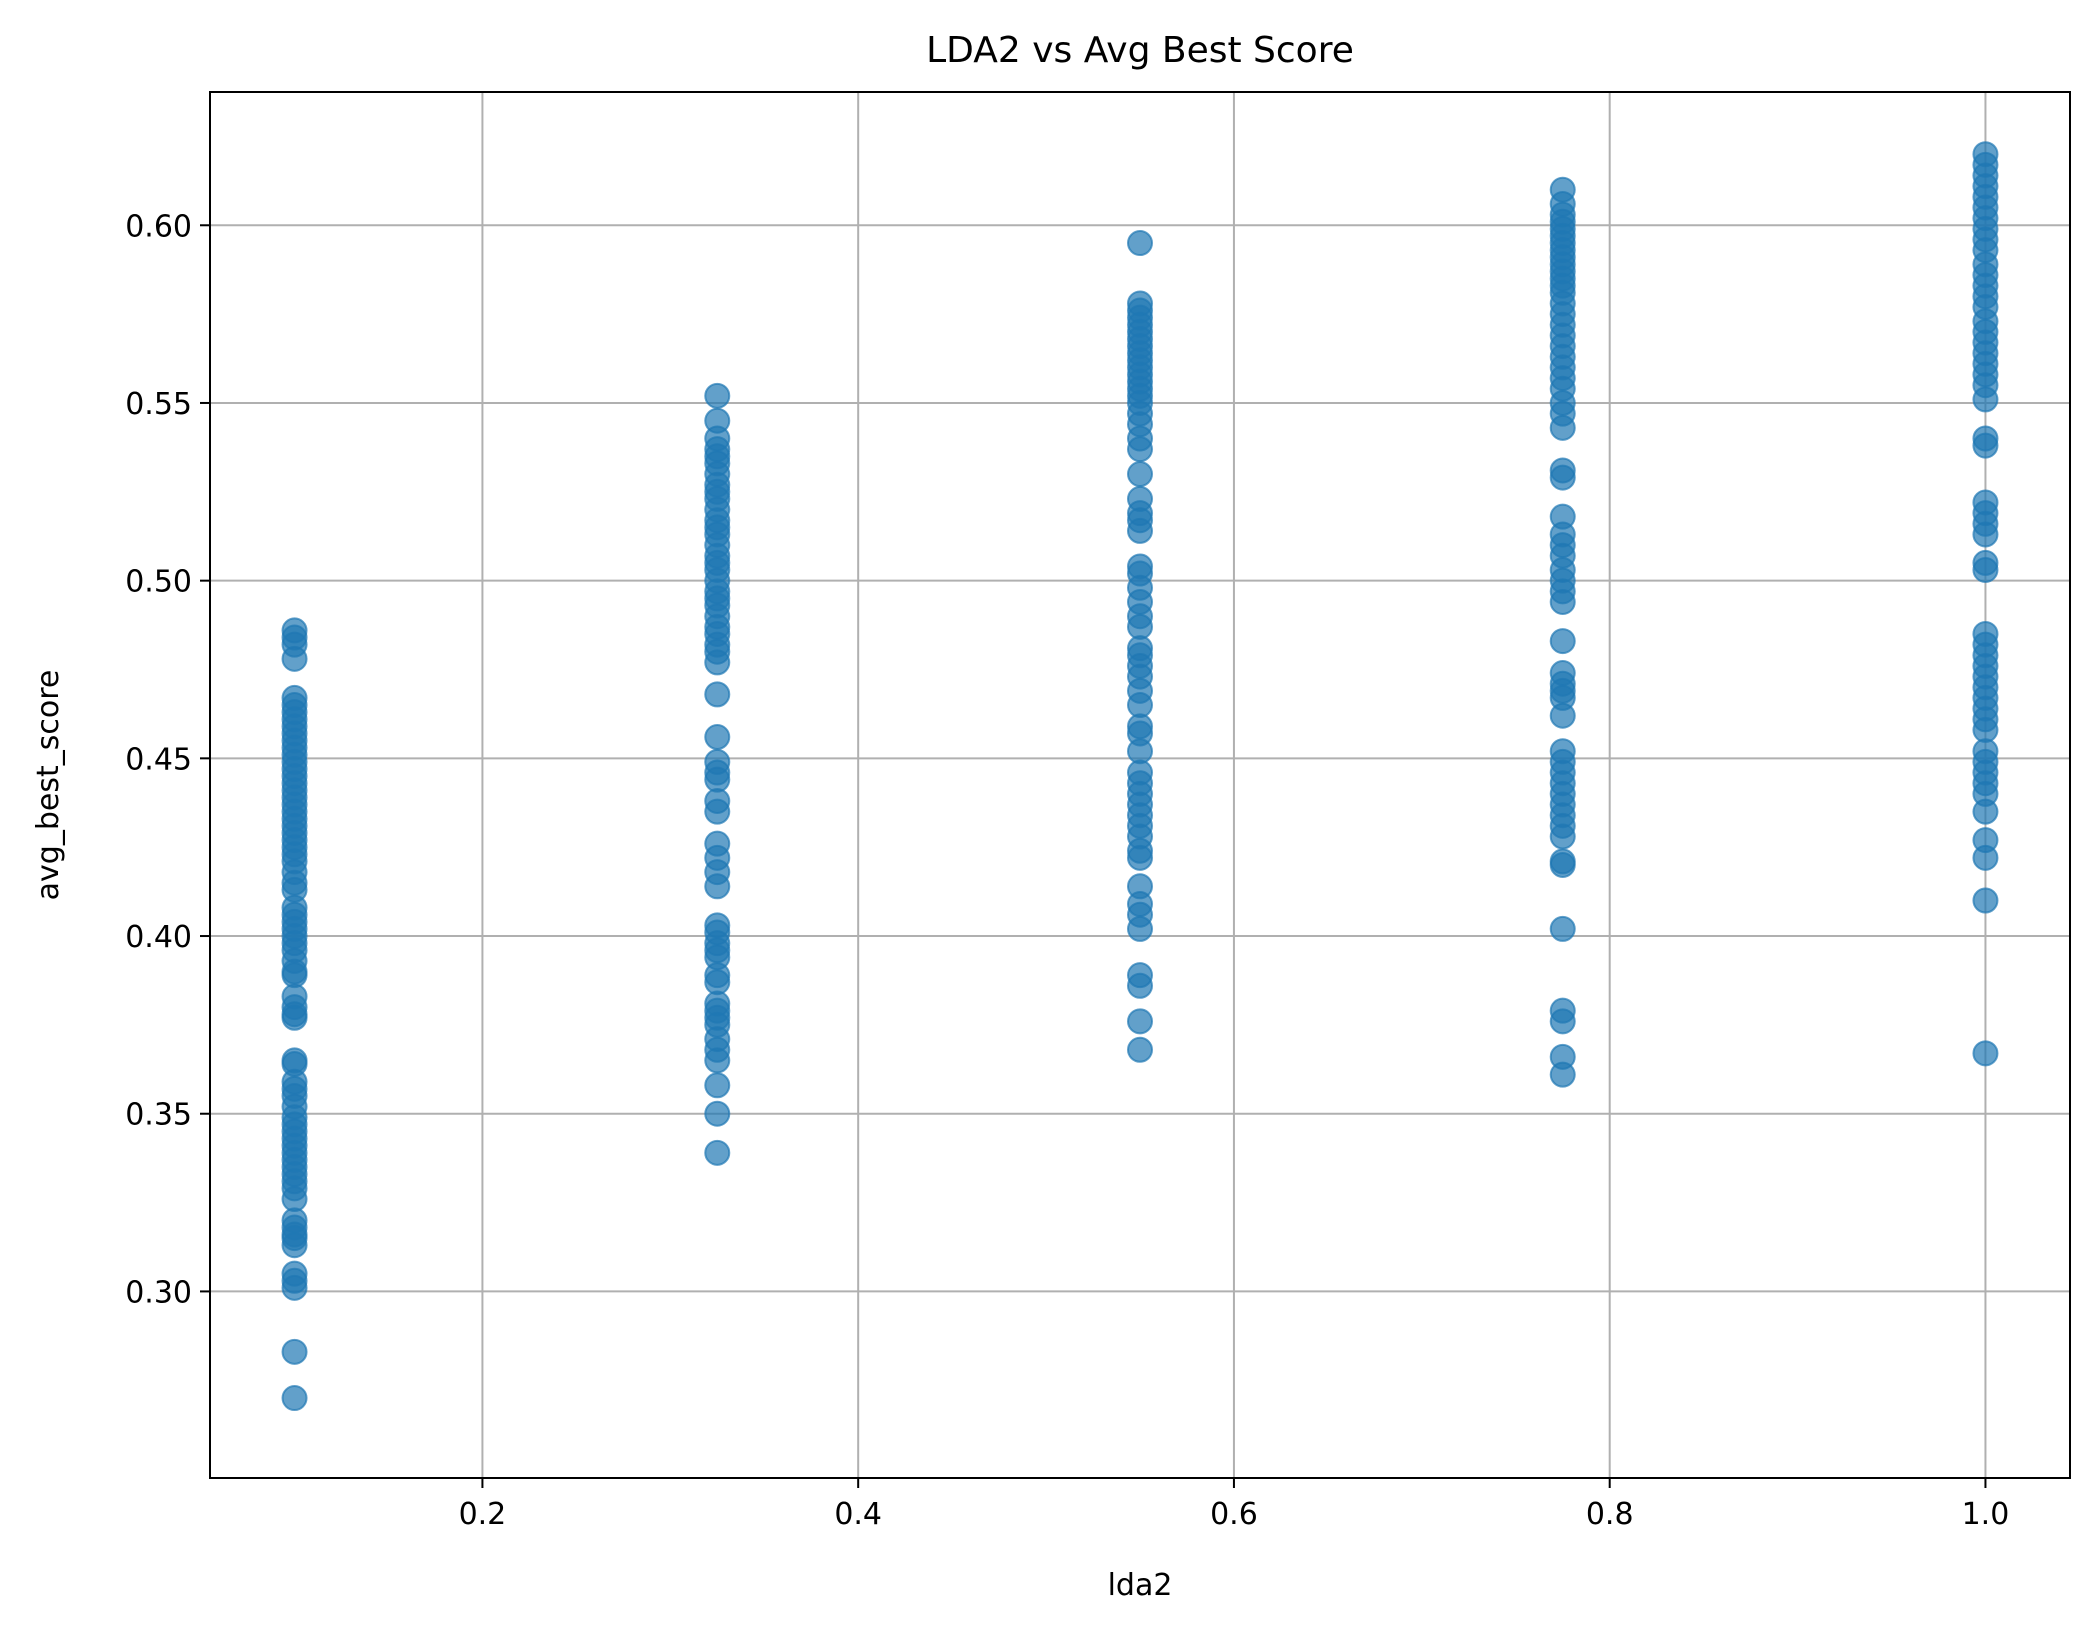 Image resolution: width=2099 pixels, height=1634 pixels. What do you see at coordinates (158, 582) in the screenshot?
I see `y-tick-label: 0.50` at bounding box center [158, 582].